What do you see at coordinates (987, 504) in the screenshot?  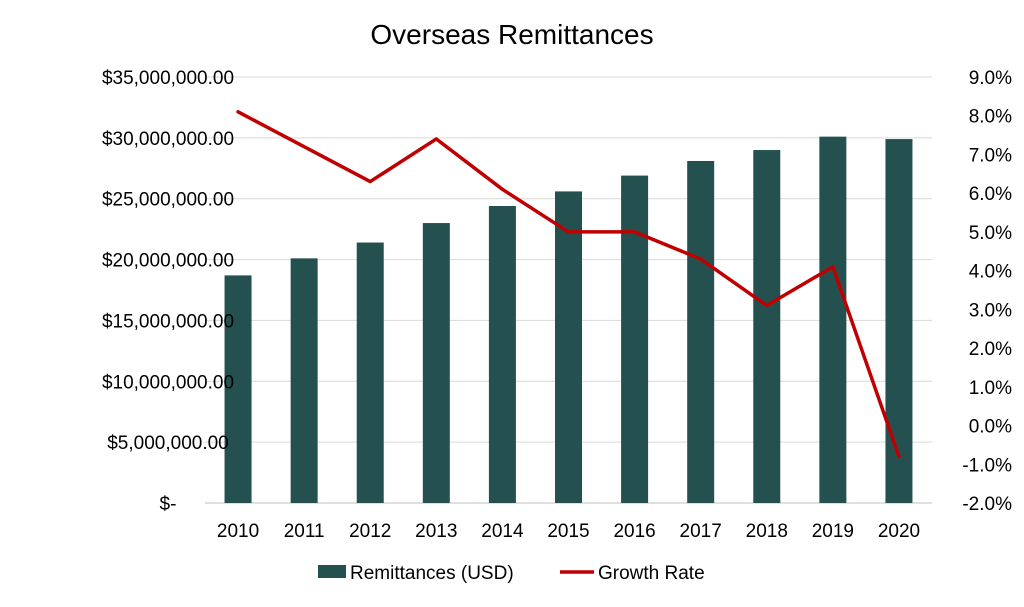 I see `right-axis-tick-label: -2.0%` at bounding box center [987, 504].